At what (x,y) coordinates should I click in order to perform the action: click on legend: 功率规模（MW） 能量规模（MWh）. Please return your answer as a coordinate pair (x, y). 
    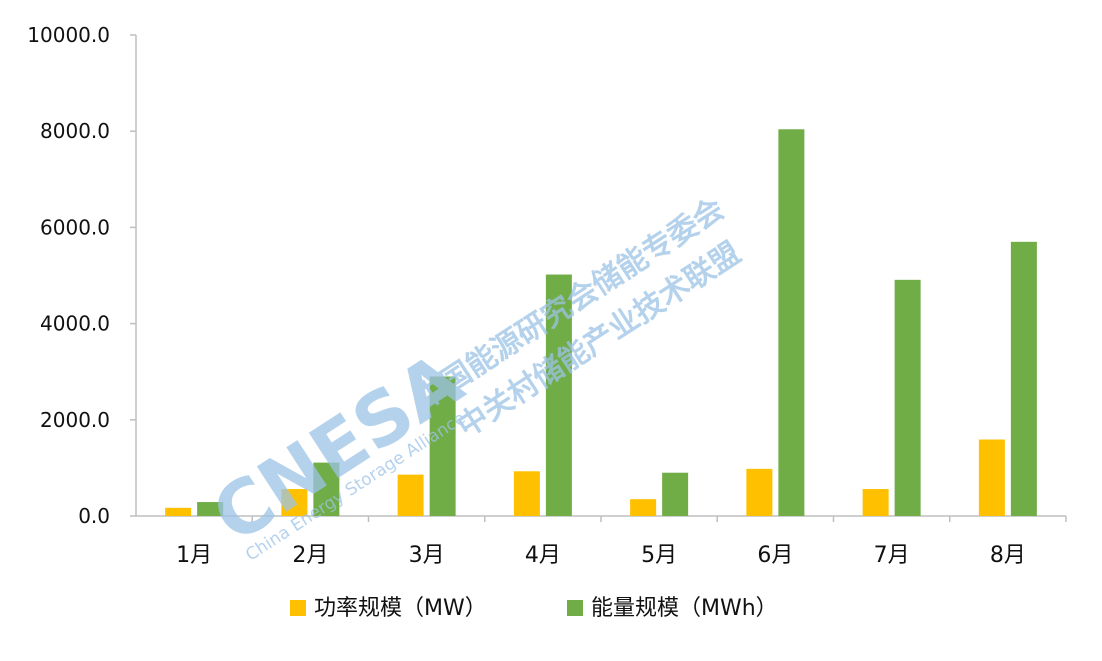
    Looking at the image, I should click on (534, 608).